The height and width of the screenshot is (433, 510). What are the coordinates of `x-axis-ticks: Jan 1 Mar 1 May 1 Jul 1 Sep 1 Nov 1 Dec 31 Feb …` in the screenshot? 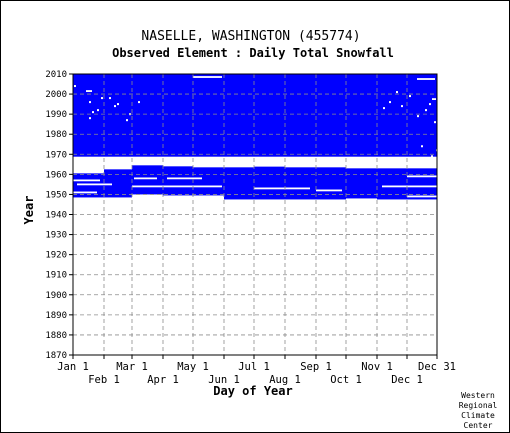 It's located at (256, 370).